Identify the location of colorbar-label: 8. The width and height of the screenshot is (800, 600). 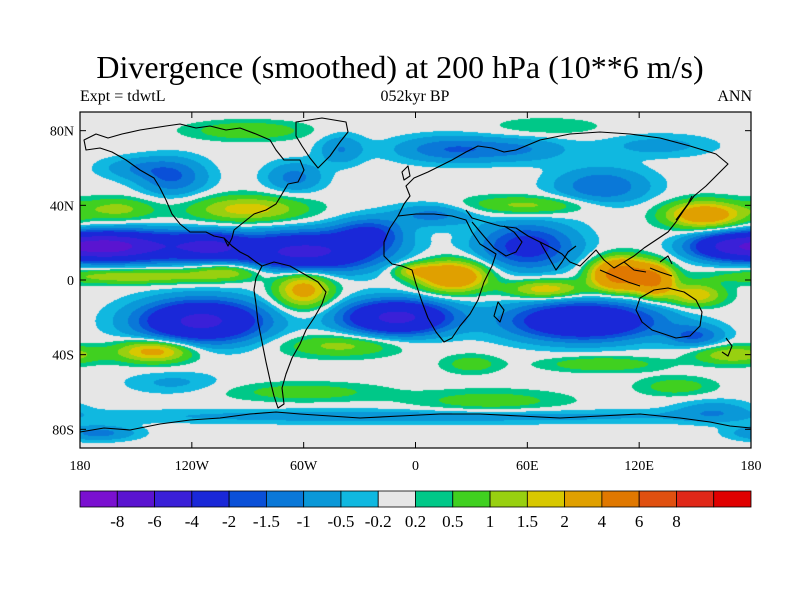
(676, 521).